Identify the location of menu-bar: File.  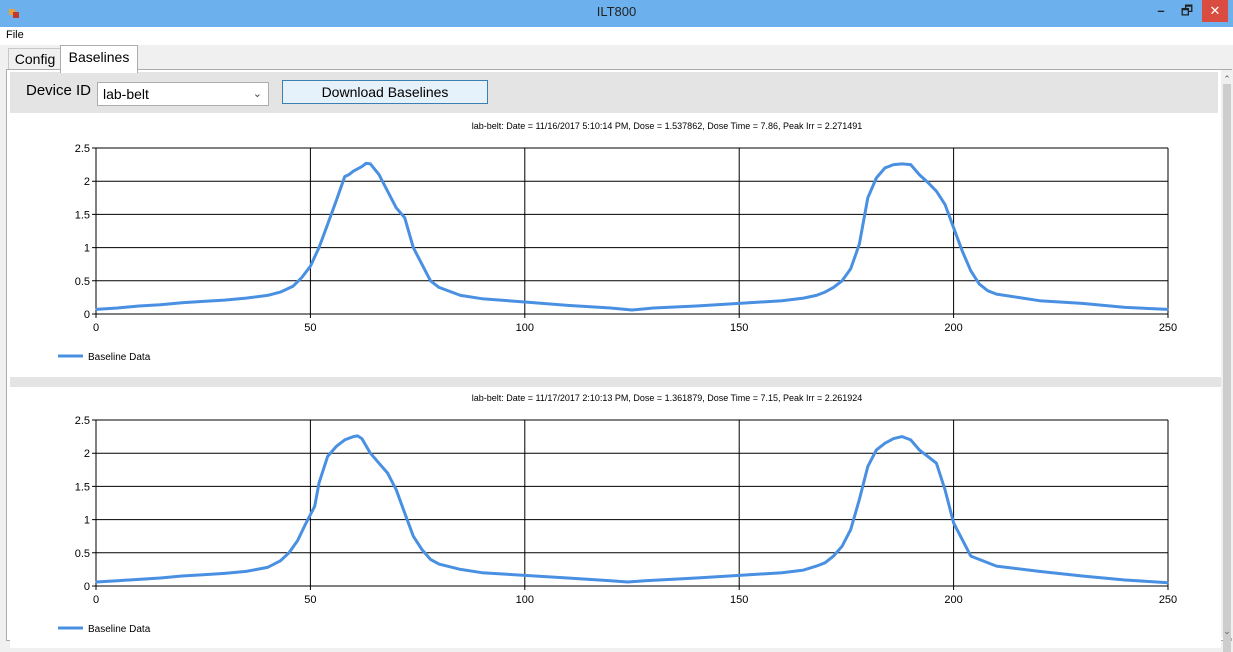
(616, 36).